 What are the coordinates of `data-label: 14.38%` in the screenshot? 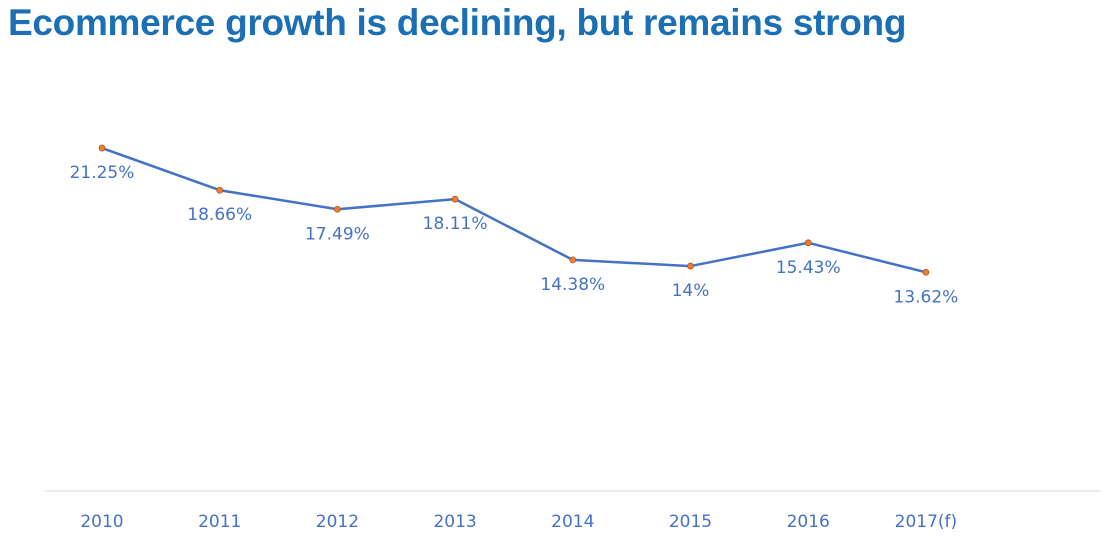 It's located at (572, 285).